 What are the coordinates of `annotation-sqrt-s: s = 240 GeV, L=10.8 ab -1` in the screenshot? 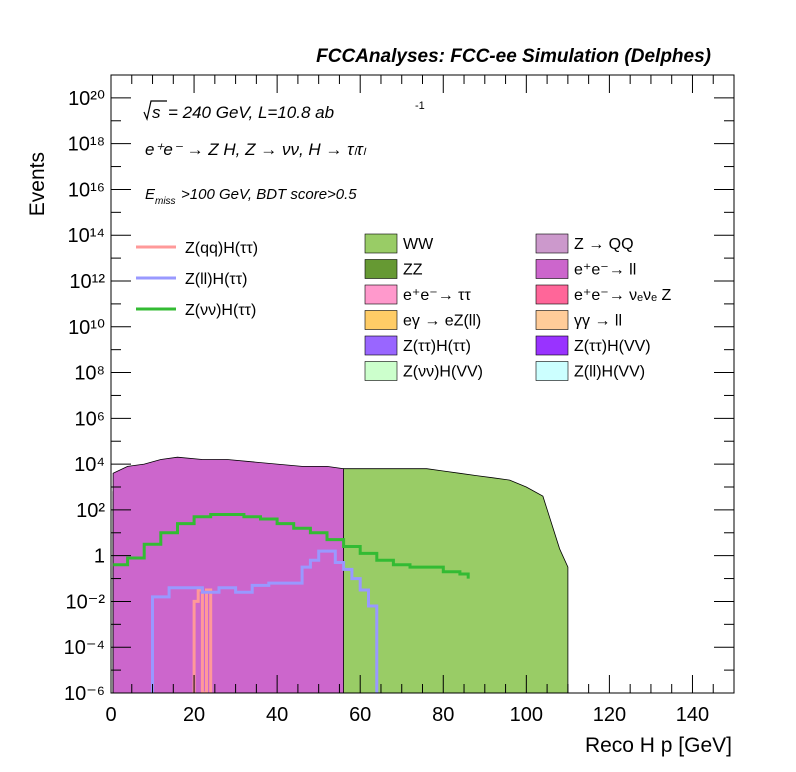 It's located at (284, 111).